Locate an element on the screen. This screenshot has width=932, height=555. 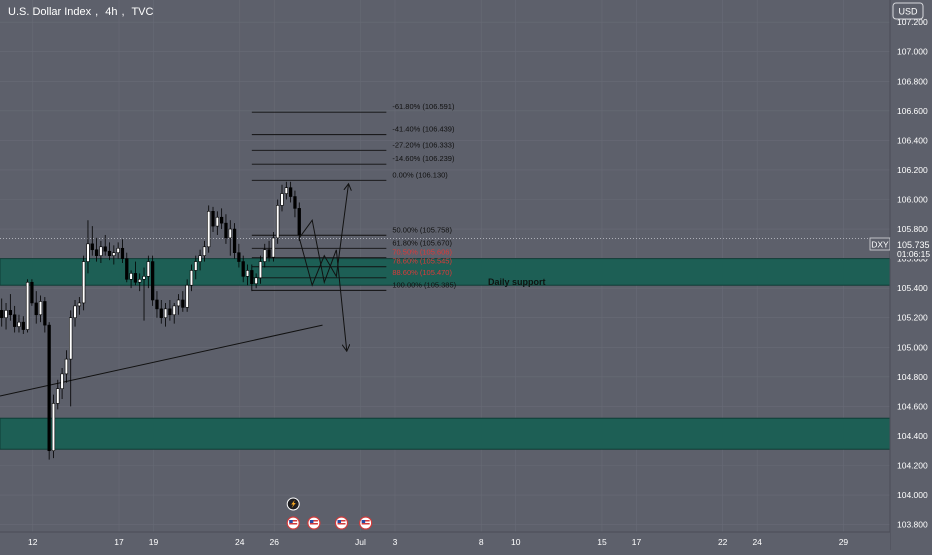
fib-level-label: -41.40% (106.439) is located at coordinates (423, 129).